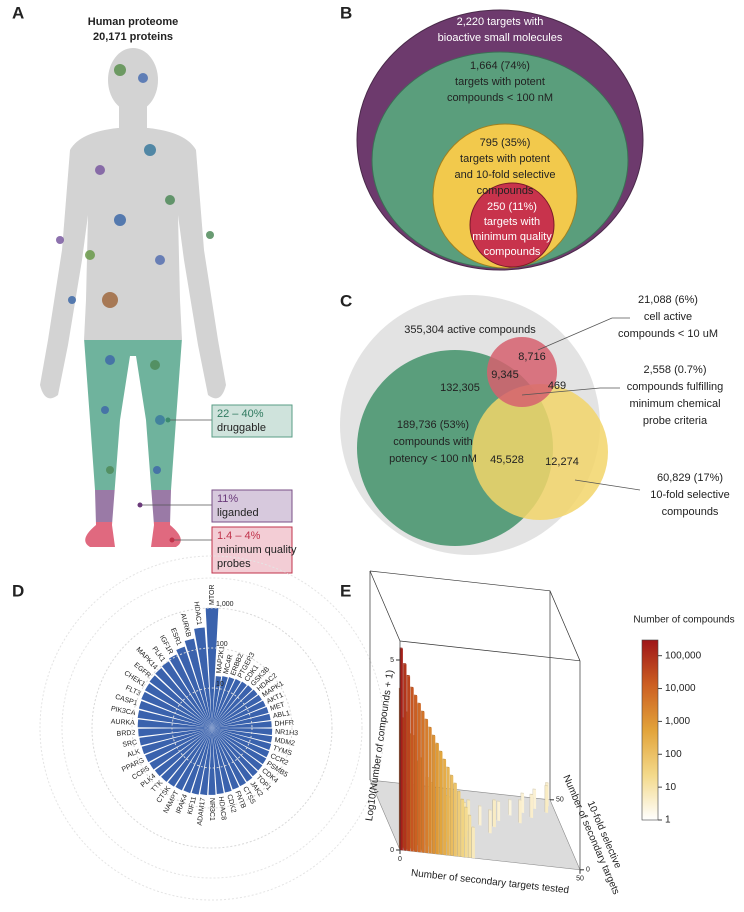 The image size is (744, 912). I want to click on label: 45,528, so click(507, 460).